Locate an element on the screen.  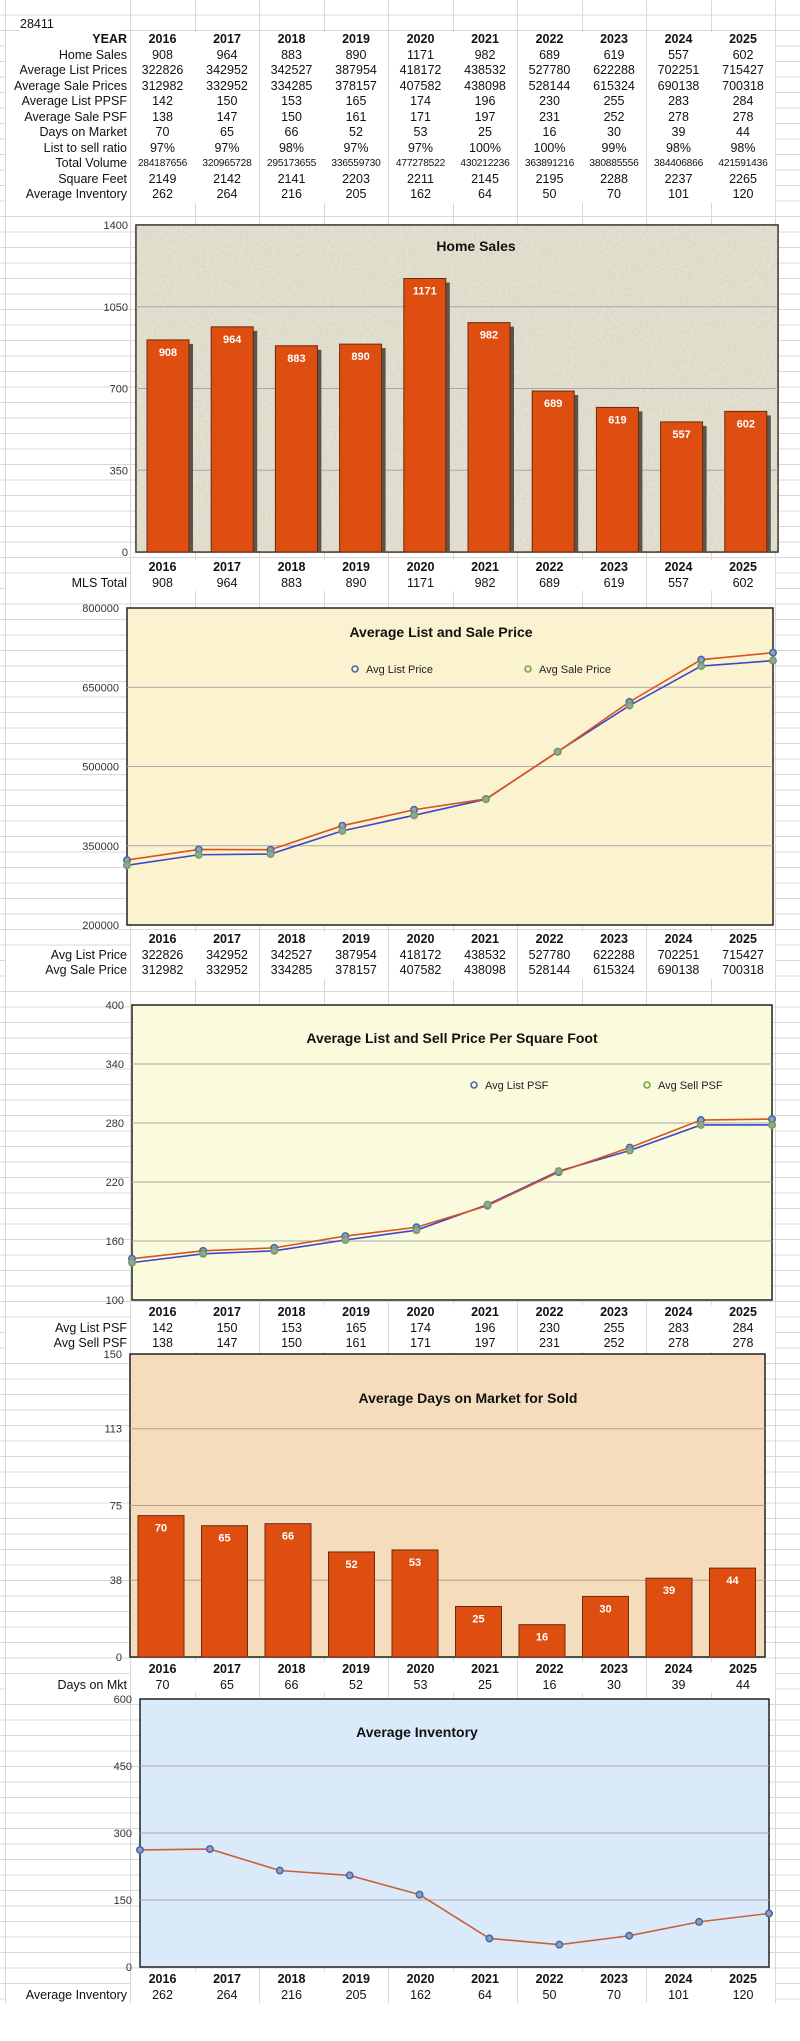
chart-table-row-cell: 278 is located at coordinates (678, 1344).